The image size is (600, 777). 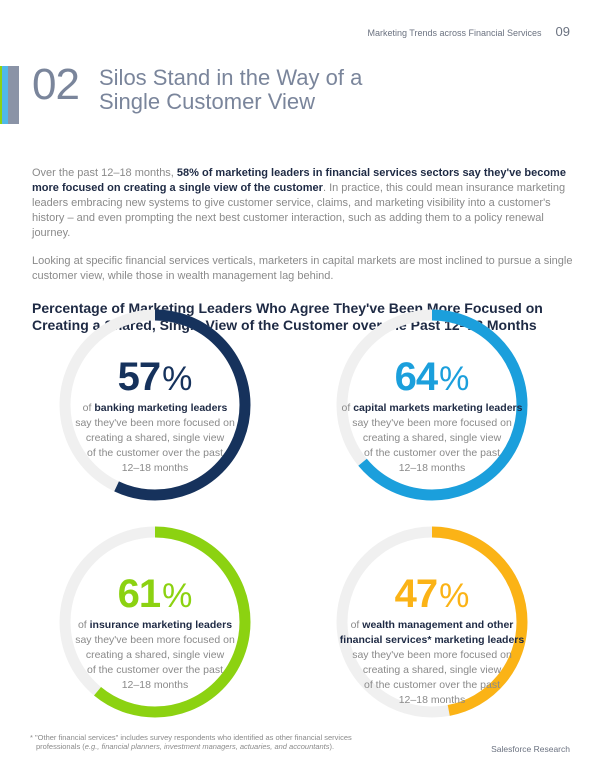 I want to click on group-line-2: financial services* marketing leaders, so click(x=432, y=640).